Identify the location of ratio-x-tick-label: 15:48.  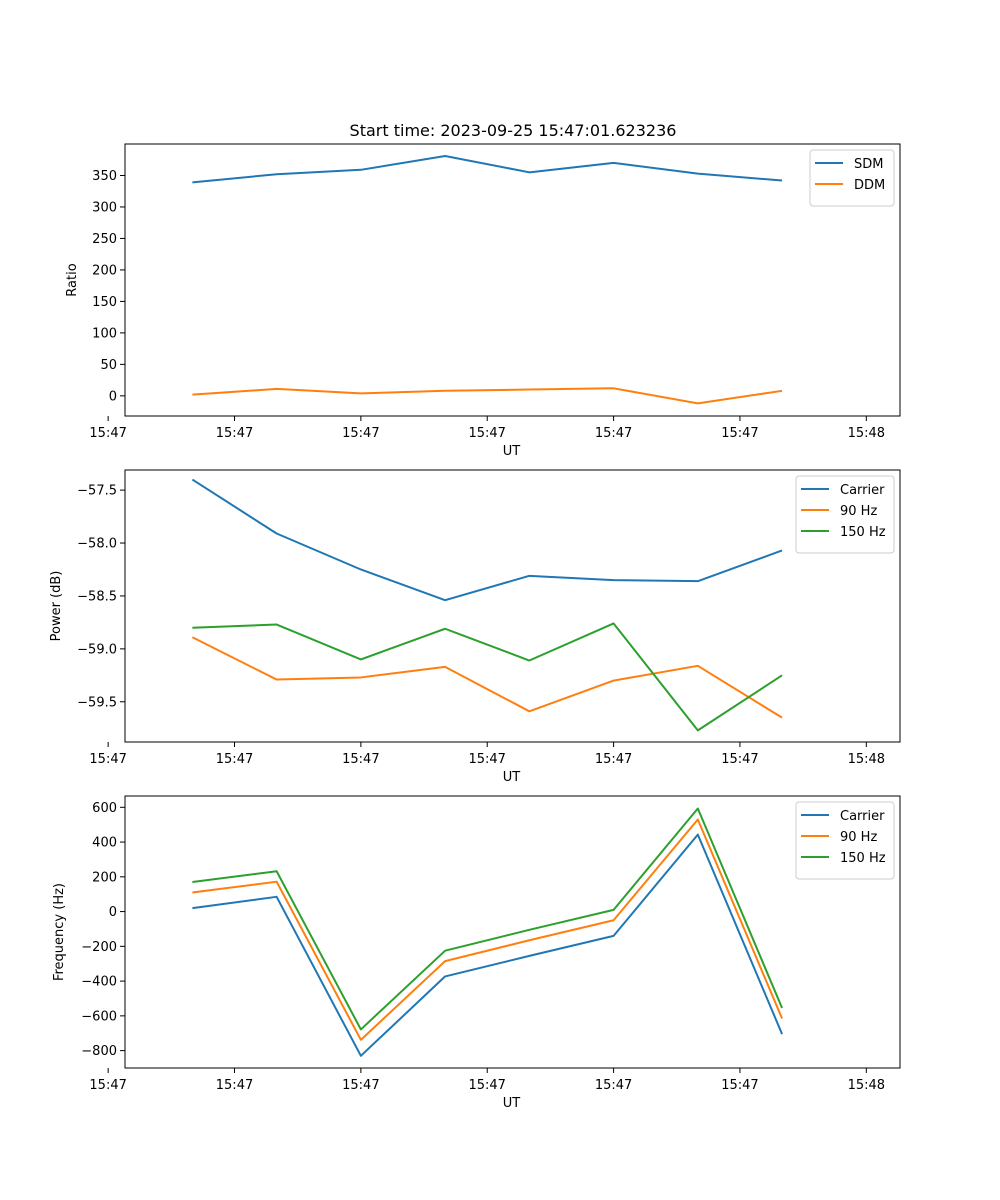
(866, 433).